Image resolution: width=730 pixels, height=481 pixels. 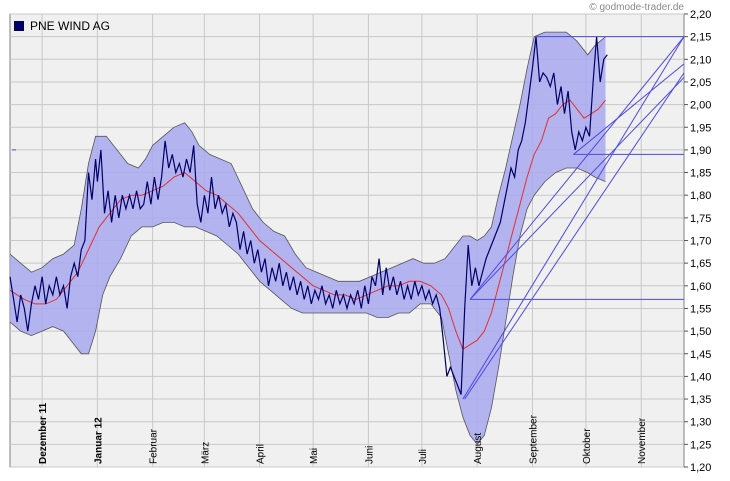 I want to click on y-tick-label: 1,20, so click(x=700, y=468).